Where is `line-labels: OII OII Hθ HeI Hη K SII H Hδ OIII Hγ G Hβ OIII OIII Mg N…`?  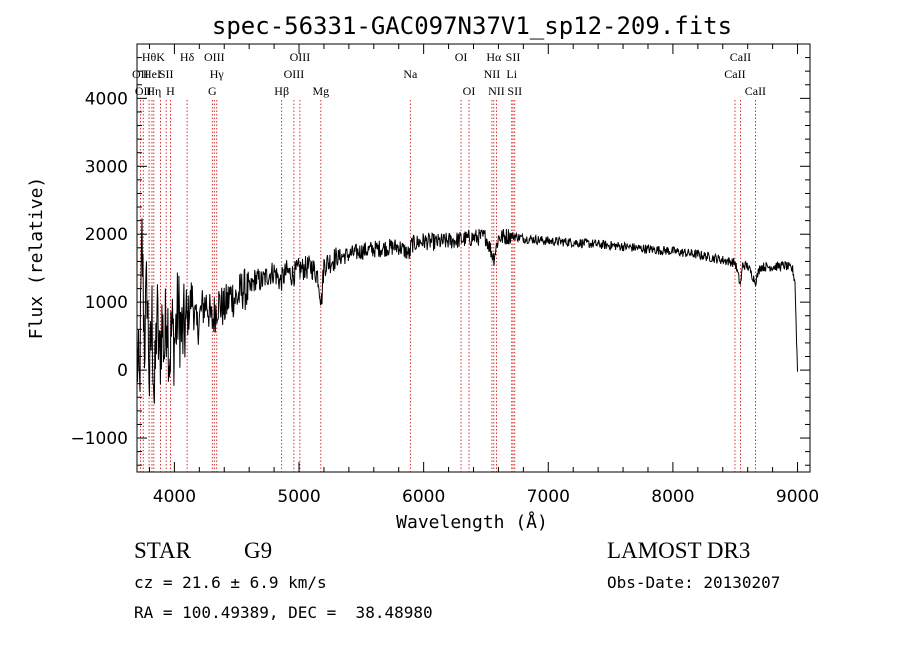 line-labels: OII OII Hθ HeI Hη K SII H Hδ OIII Hγ G Hβ OIII OIII Mg N… is located at coordinates (449, 74).